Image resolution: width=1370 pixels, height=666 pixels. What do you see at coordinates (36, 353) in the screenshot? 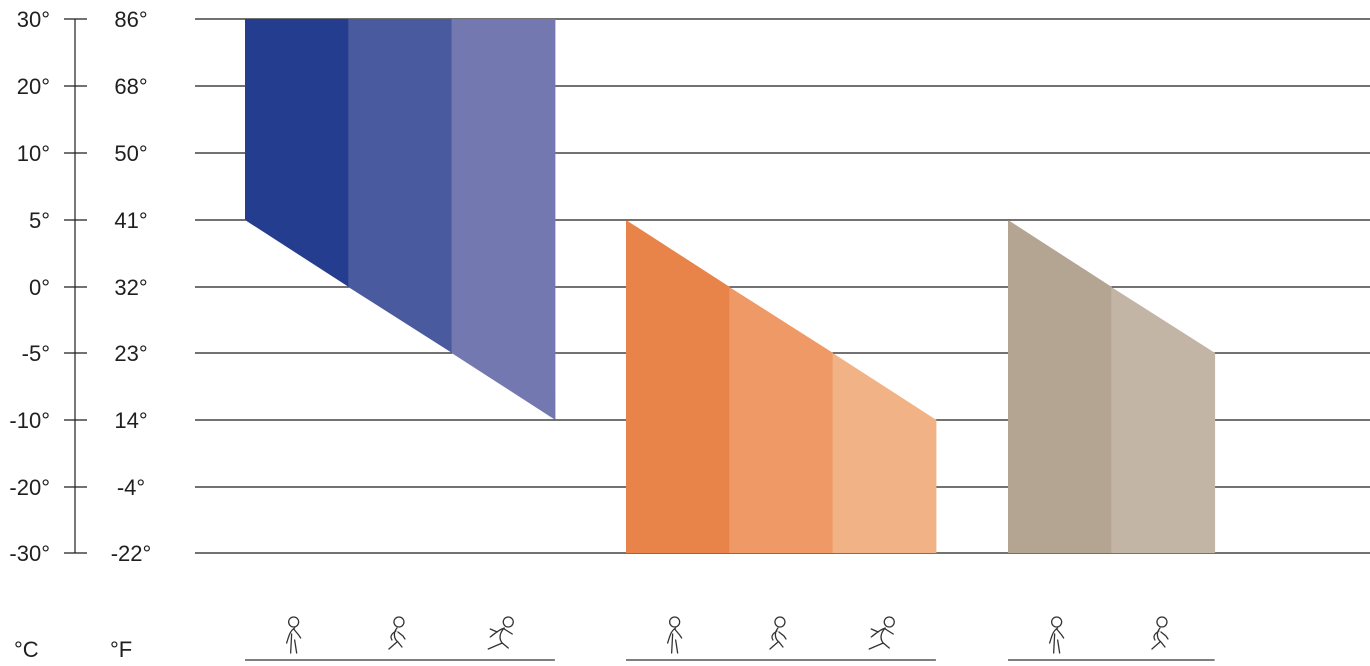
I see `tick-label-celsius: -5°` at bounding box center [36, 353].